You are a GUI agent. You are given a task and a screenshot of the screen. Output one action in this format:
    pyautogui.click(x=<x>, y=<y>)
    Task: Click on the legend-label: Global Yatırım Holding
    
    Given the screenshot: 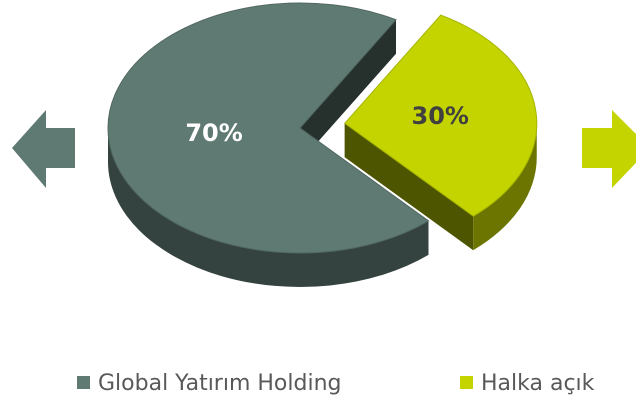 What is the action you would take?
    pyautogui.click(x=219, y=383)
    